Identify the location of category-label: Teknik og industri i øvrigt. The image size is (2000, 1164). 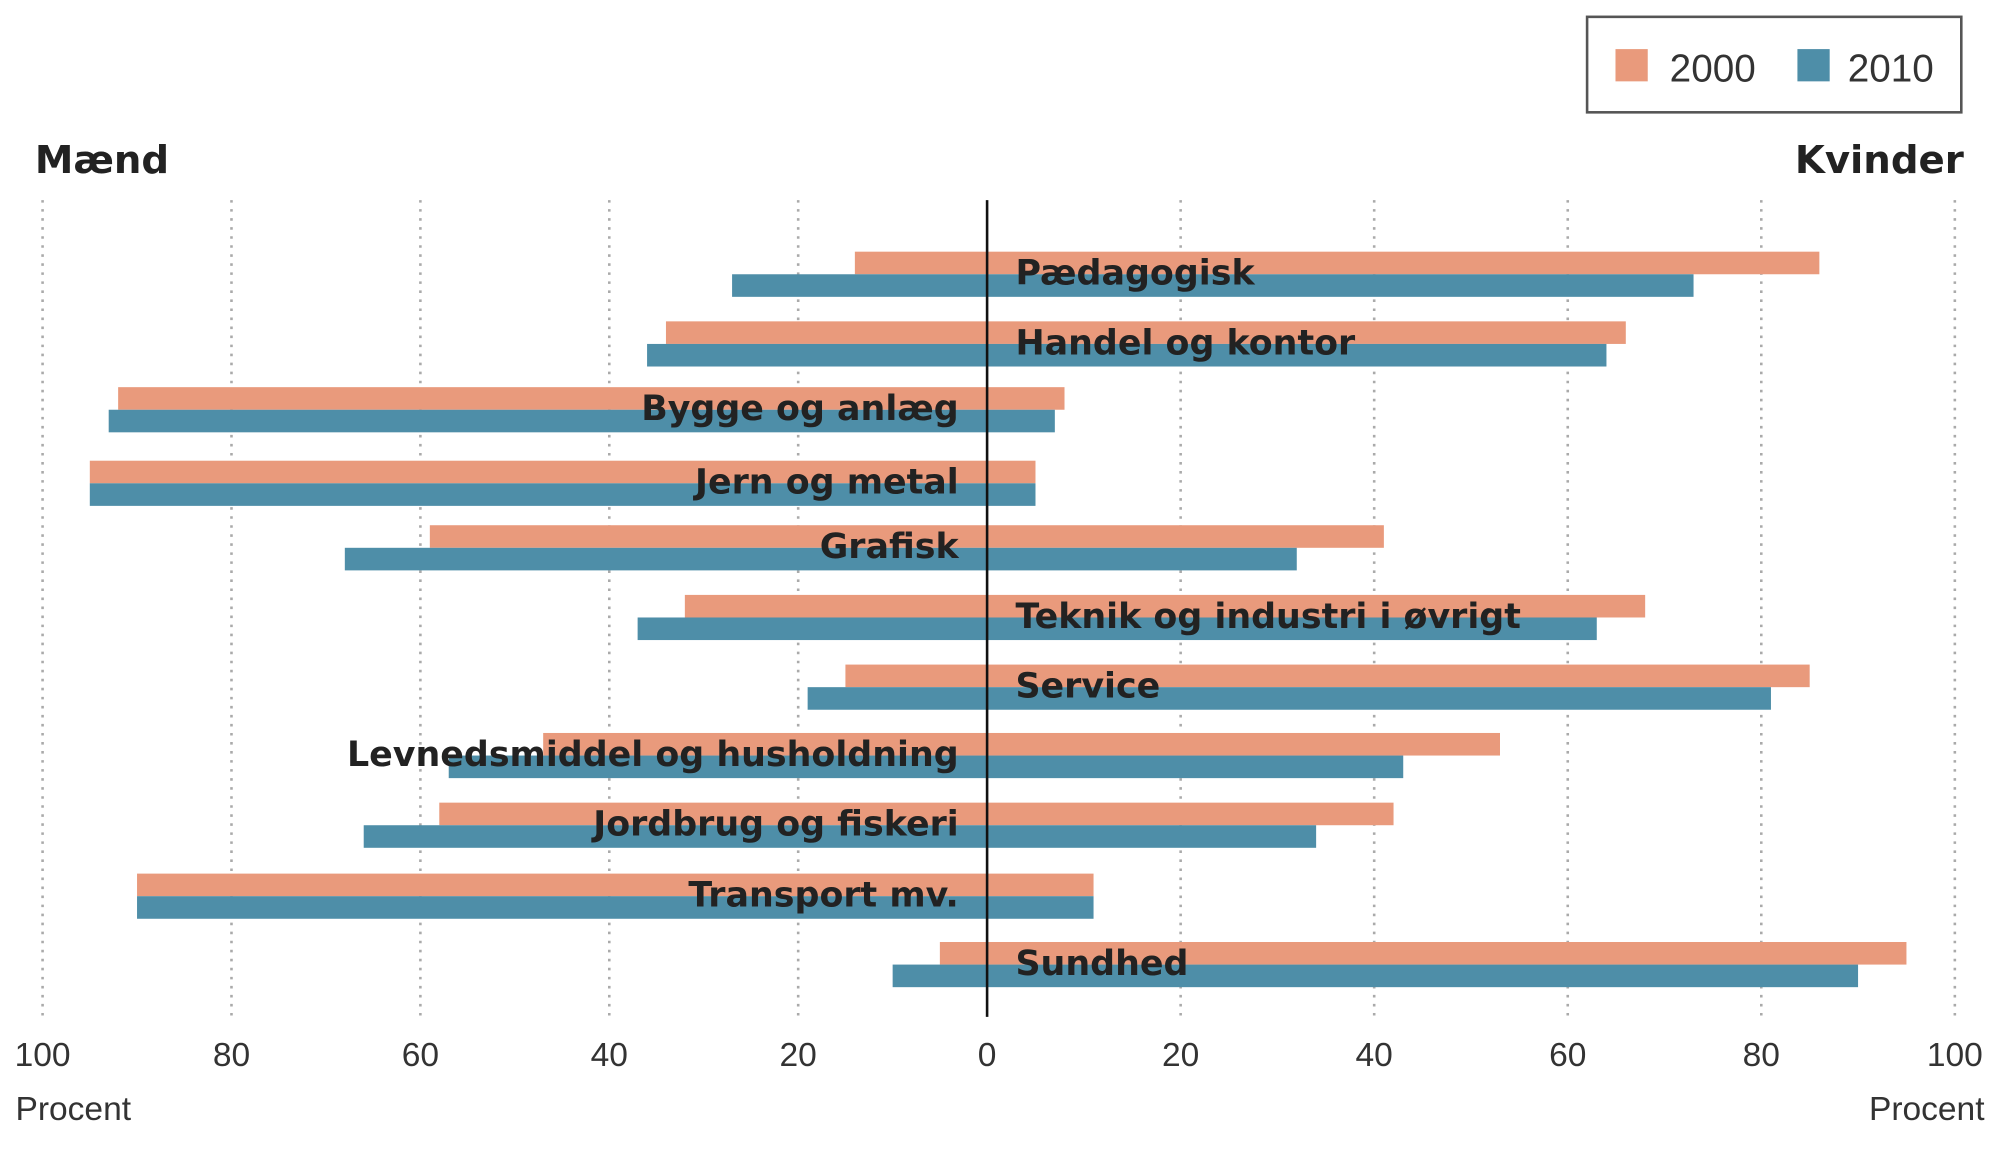
(1267, 617).